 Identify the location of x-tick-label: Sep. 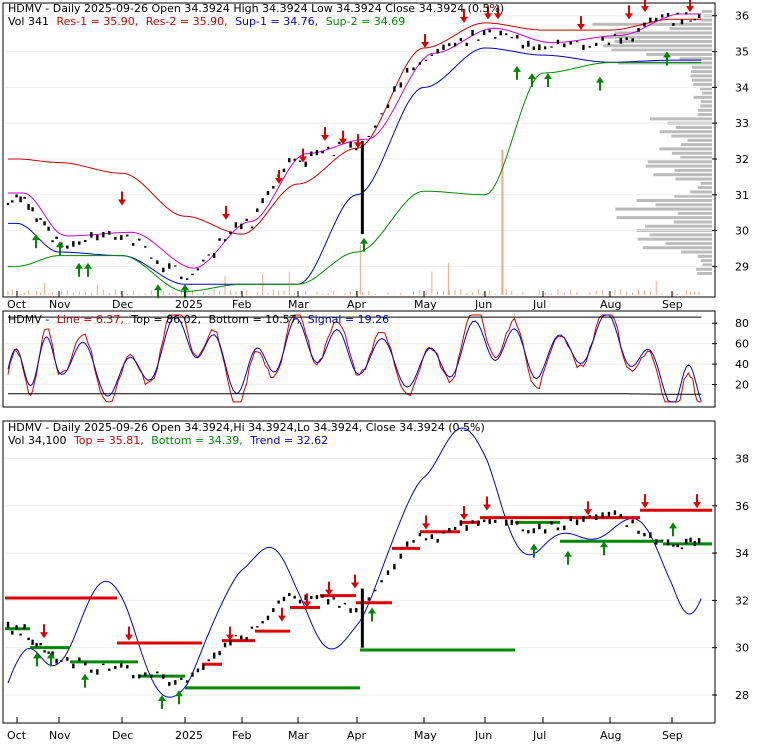
(672, 735).